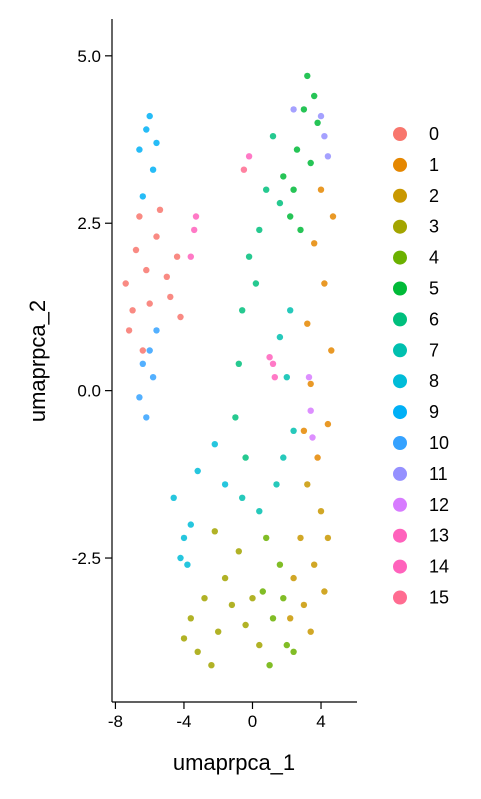  What do you see at coordinates (434, 196) in the screenshot?
I see `legend-label: 2` at bounding box center [434, 196].